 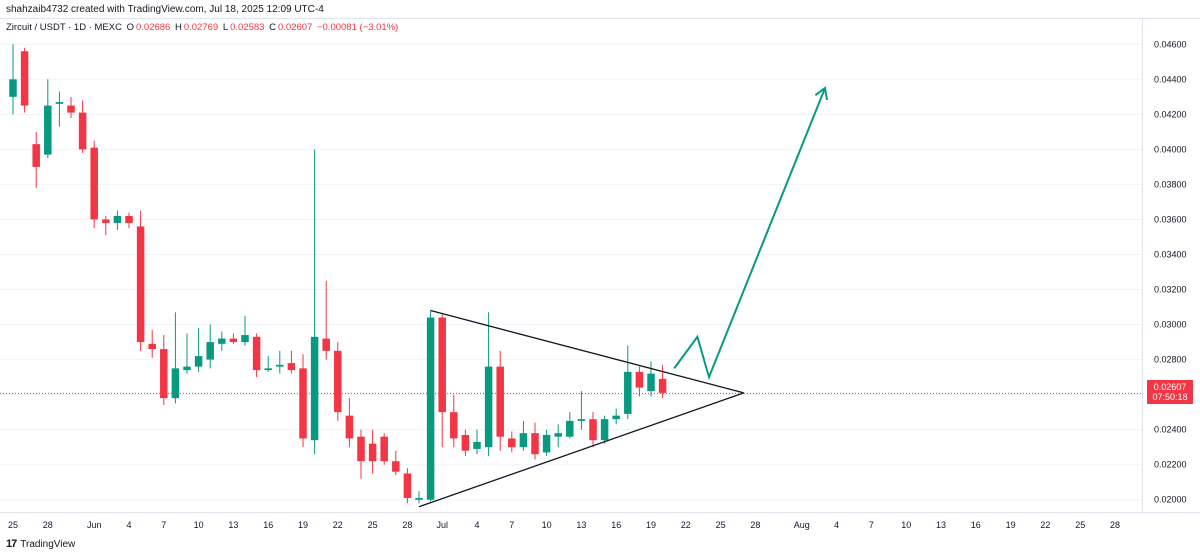 What do you see at coordinates (357, 27) in the screenshot?
I see `change-value: −0.00081 (−3.01%)` at bounding box center [357, 27].